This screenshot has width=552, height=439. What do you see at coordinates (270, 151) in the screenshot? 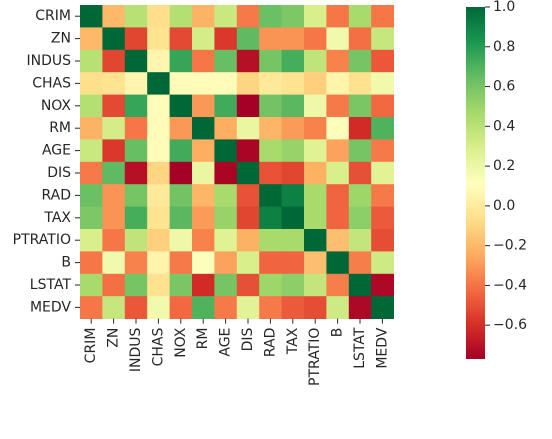
I see `heatmap-cell-age-rad` at bounding box center [270, 151].